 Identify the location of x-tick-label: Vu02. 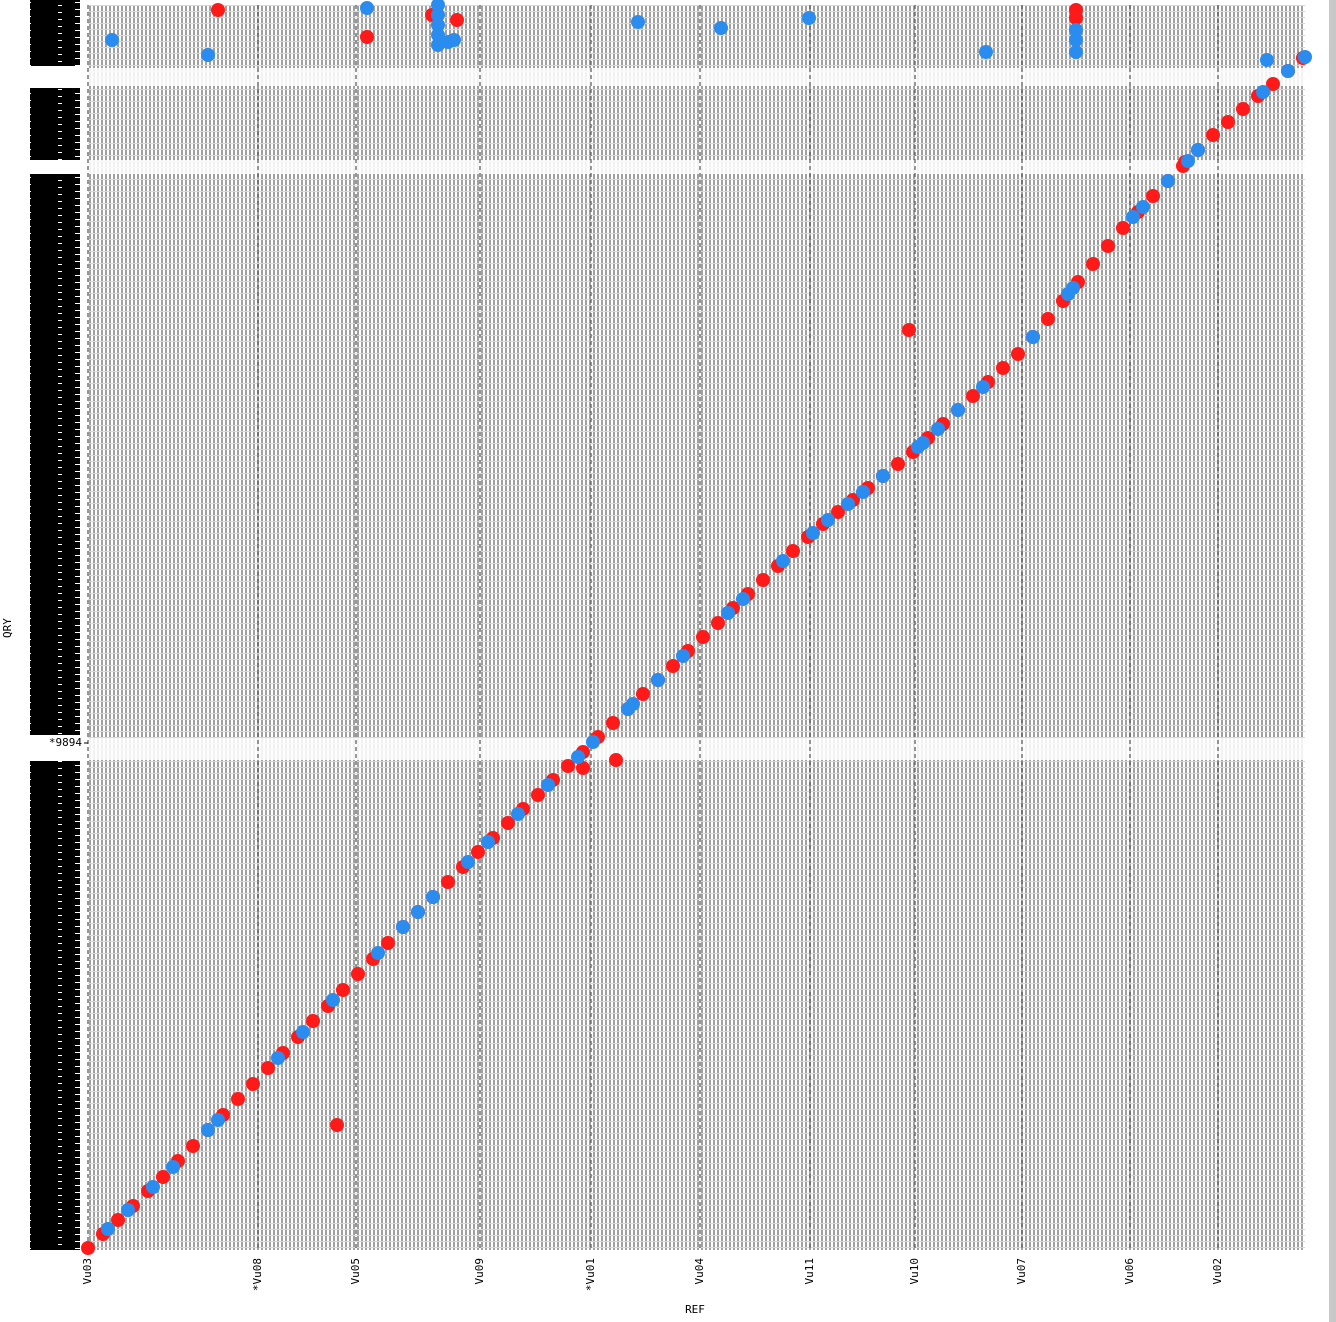
(1217, 1271).